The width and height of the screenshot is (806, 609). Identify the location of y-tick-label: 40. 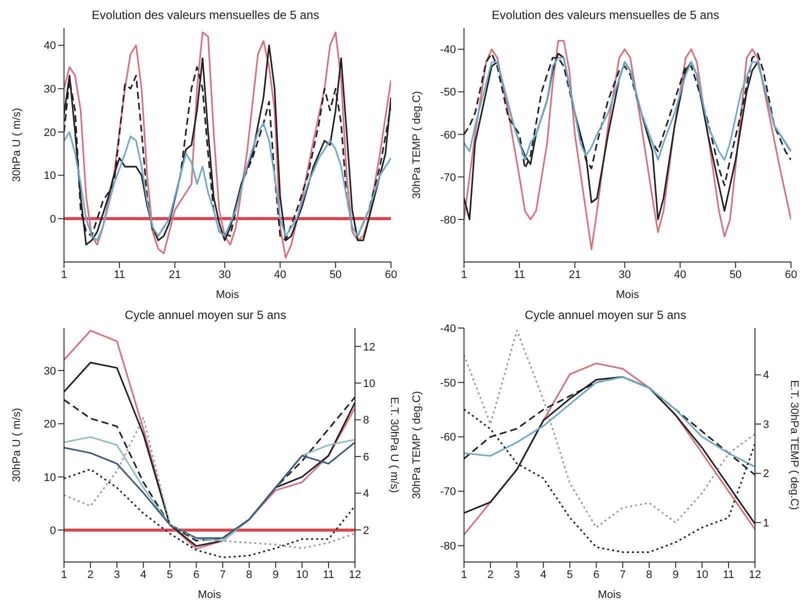
(50, 46).